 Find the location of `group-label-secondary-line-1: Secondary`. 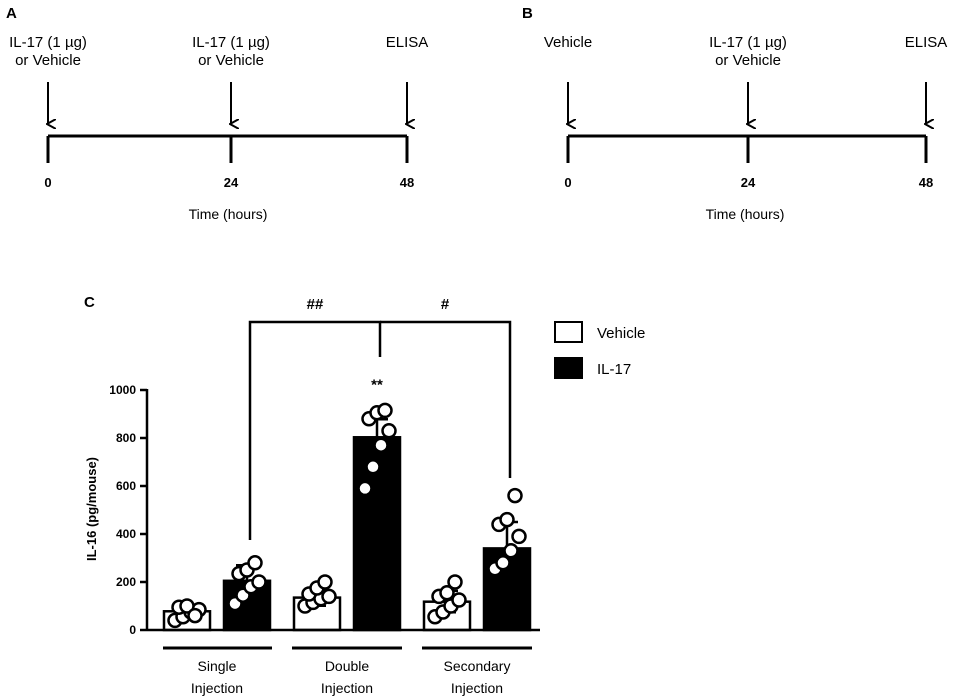

group-label-secondary-line-1: Secondary is located at coordinates (477, 666).